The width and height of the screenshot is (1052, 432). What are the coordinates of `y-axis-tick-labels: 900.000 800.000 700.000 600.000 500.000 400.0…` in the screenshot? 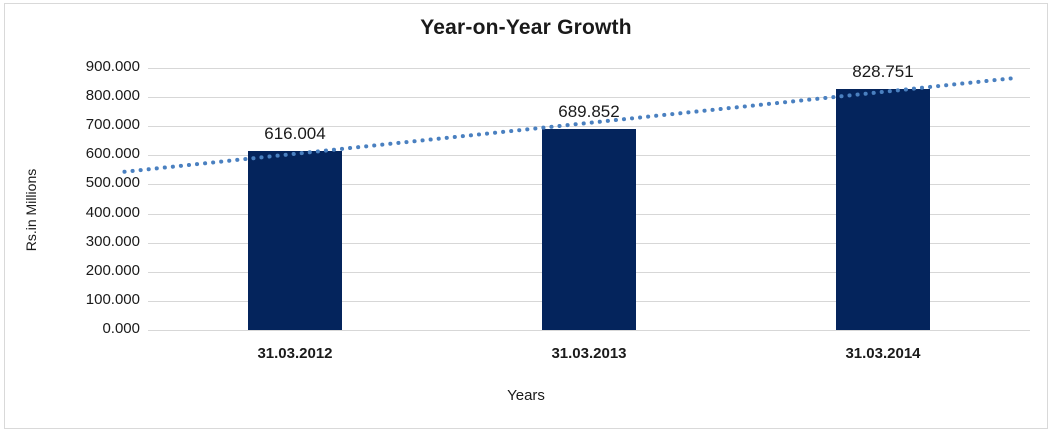 It's located at (113, 197).